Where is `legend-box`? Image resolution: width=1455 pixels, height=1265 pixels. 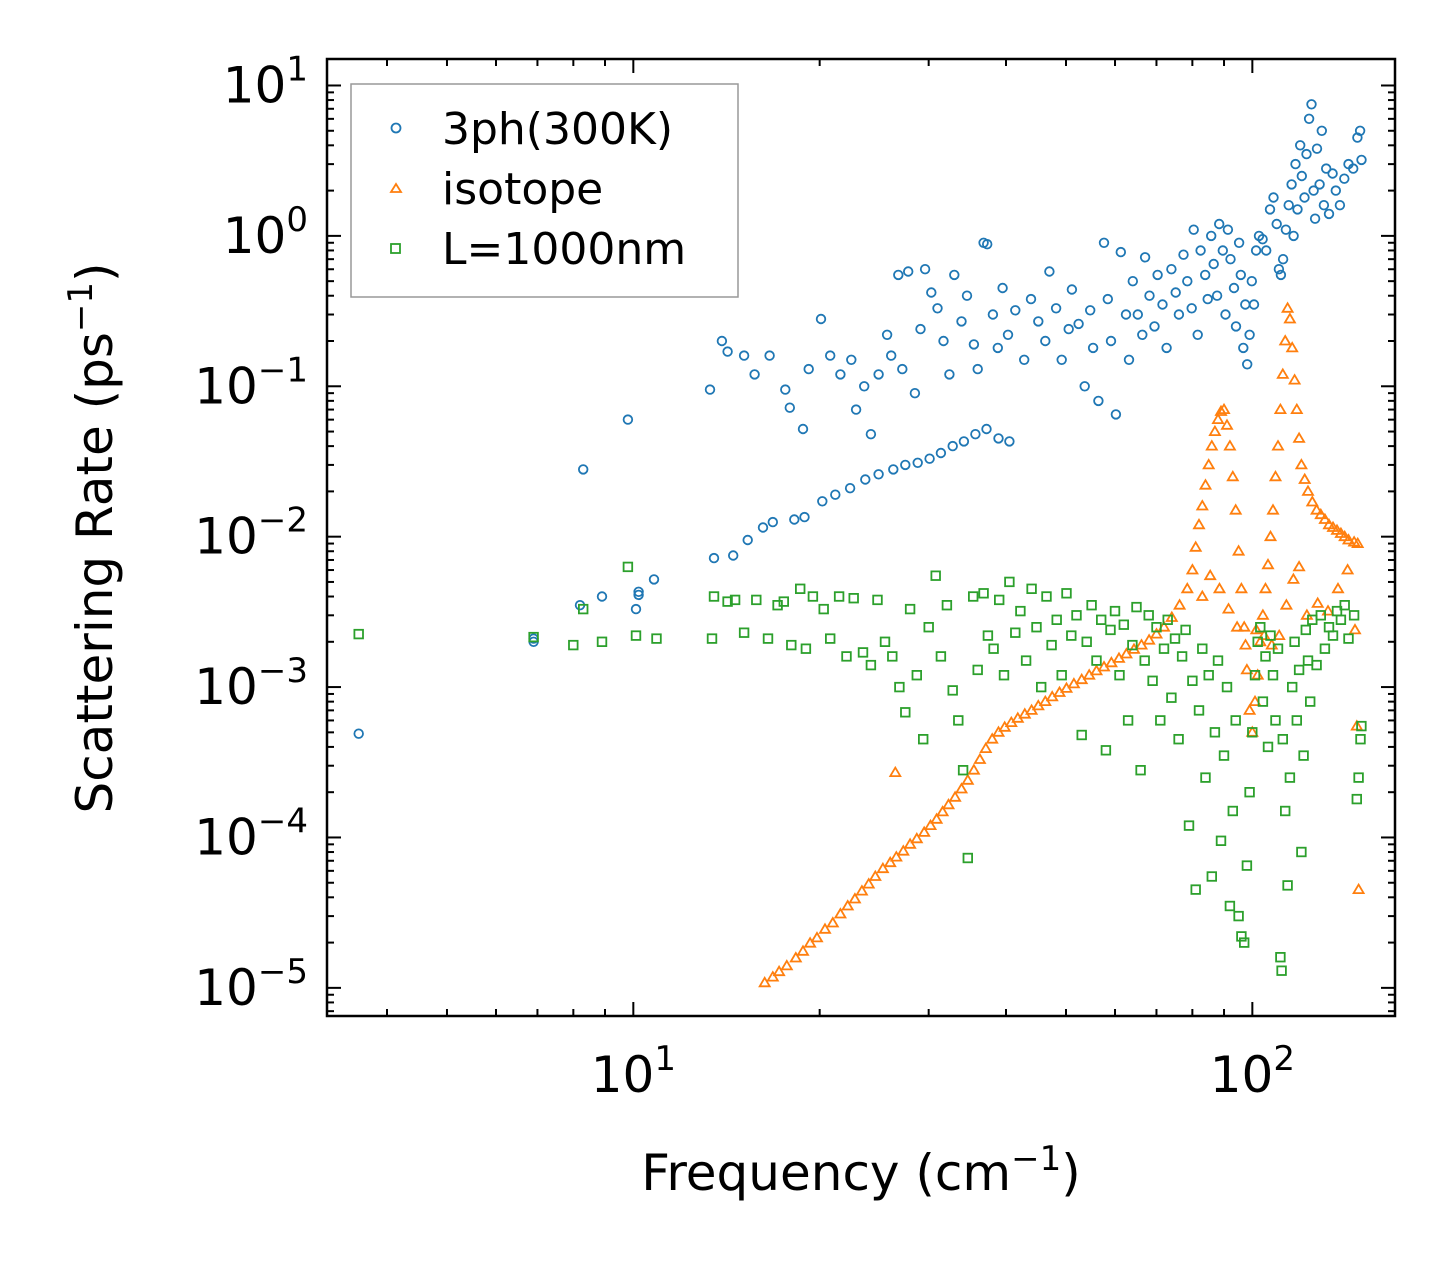
legend-box is located at coordinates (544, 190).